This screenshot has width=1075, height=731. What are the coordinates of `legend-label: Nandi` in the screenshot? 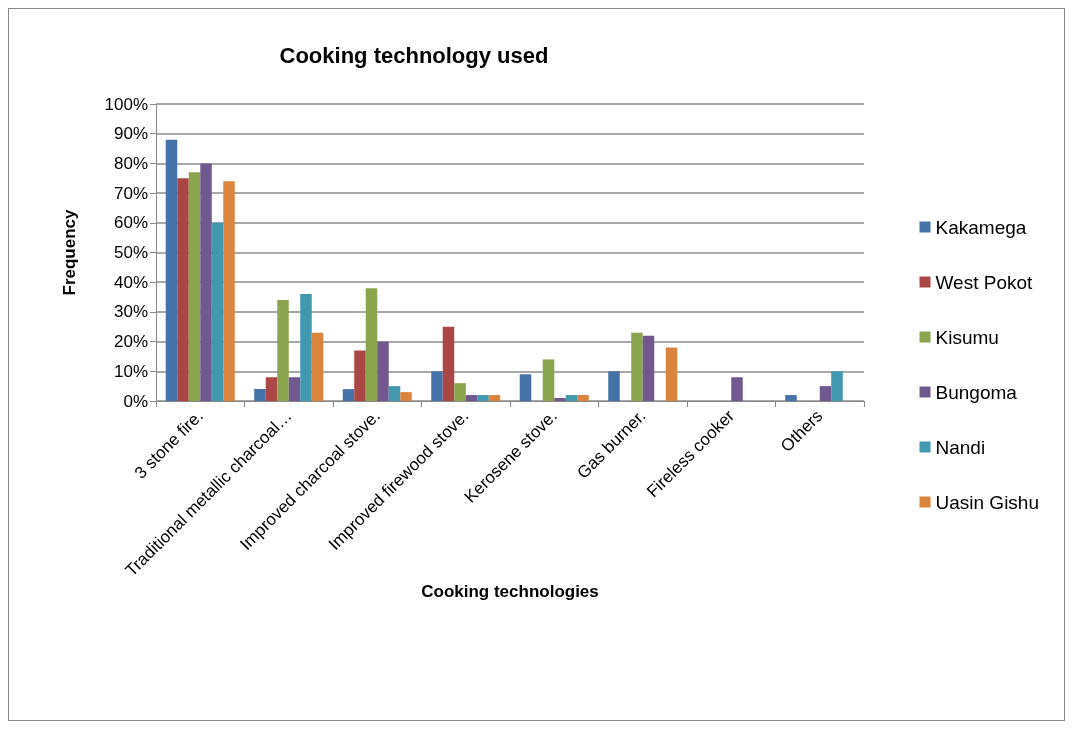 It's located at (960, 447).